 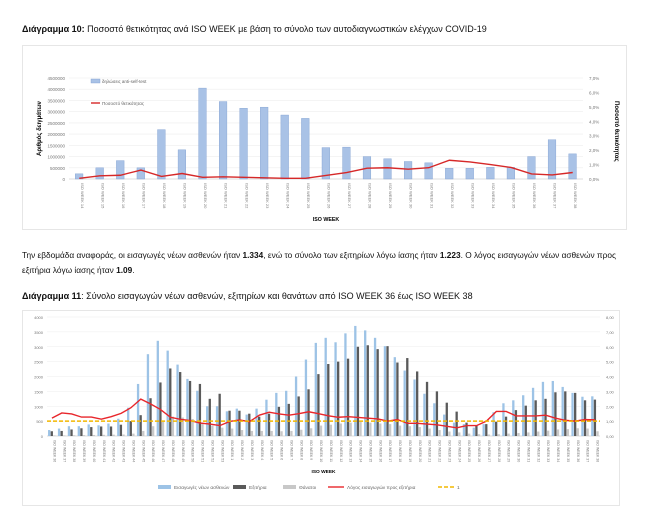 What do you see at coordinates (262, 450) in the screenshot?
I see `x-tick-label: ISO WEEK 4` at bounding box center [262, 450].